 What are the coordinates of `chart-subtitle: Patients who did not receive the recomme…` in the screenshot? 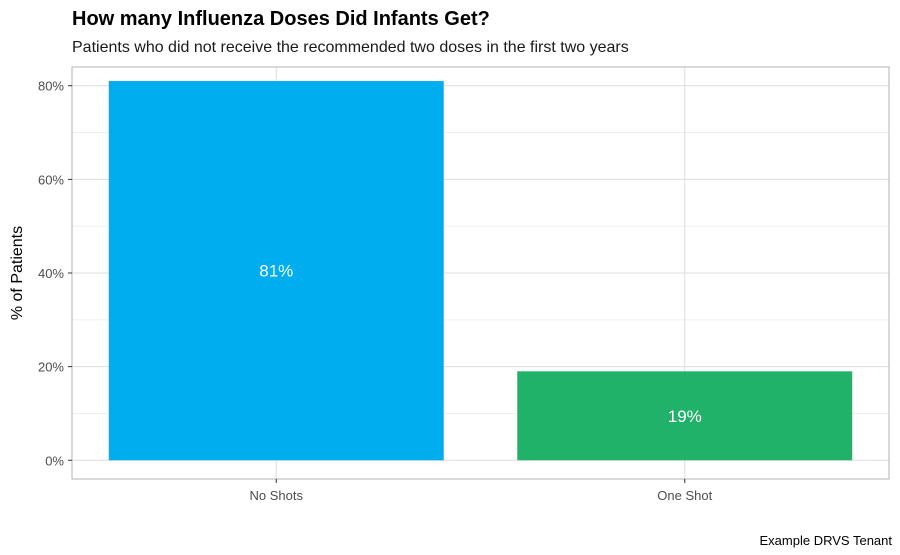 It's located at (350, 47).